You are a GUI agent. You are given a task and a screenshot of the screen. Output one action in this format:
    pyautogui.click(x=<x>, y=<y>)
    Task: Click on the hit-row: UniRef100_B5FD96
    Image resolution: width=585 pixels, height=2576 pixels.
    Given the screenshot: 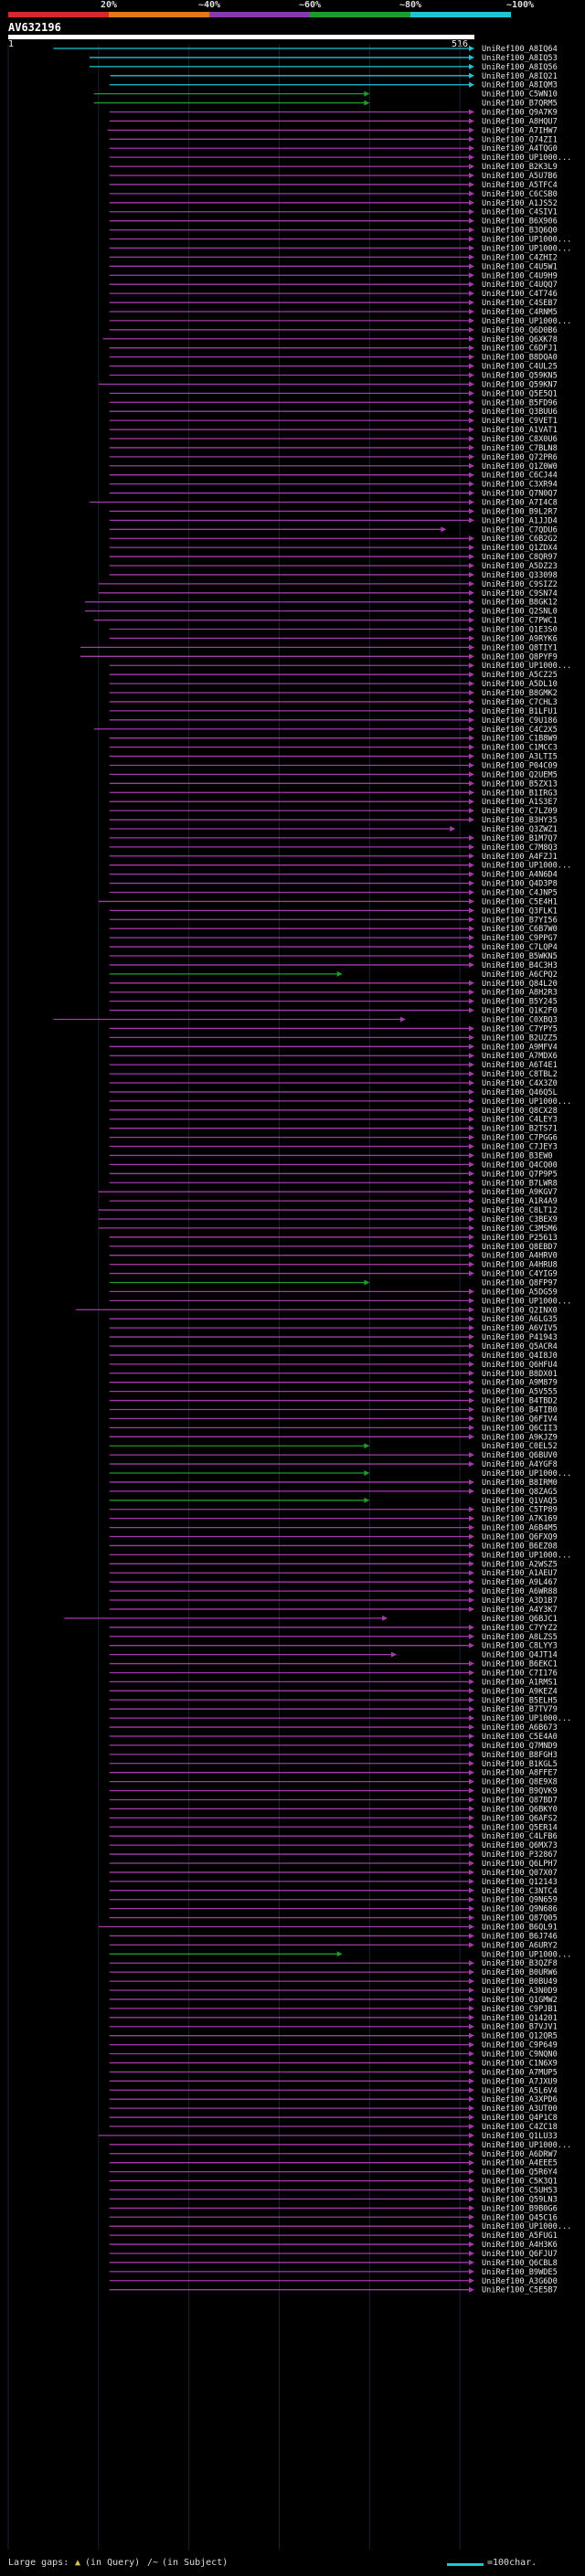 What is the action you would take?
    pyautogui.click(x=333, y=403)
    